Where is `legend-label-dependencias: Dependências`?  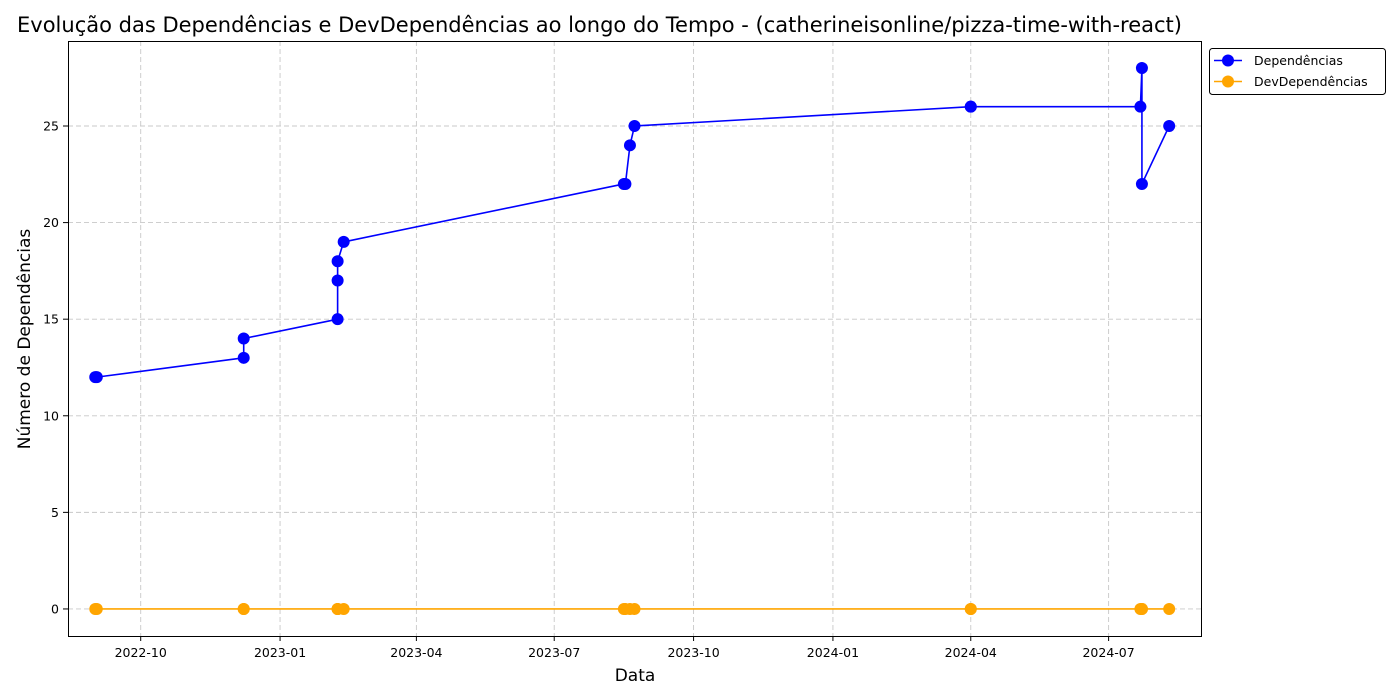
legend-label-dependencias: Dependências is located at coordinates (1298, 60).